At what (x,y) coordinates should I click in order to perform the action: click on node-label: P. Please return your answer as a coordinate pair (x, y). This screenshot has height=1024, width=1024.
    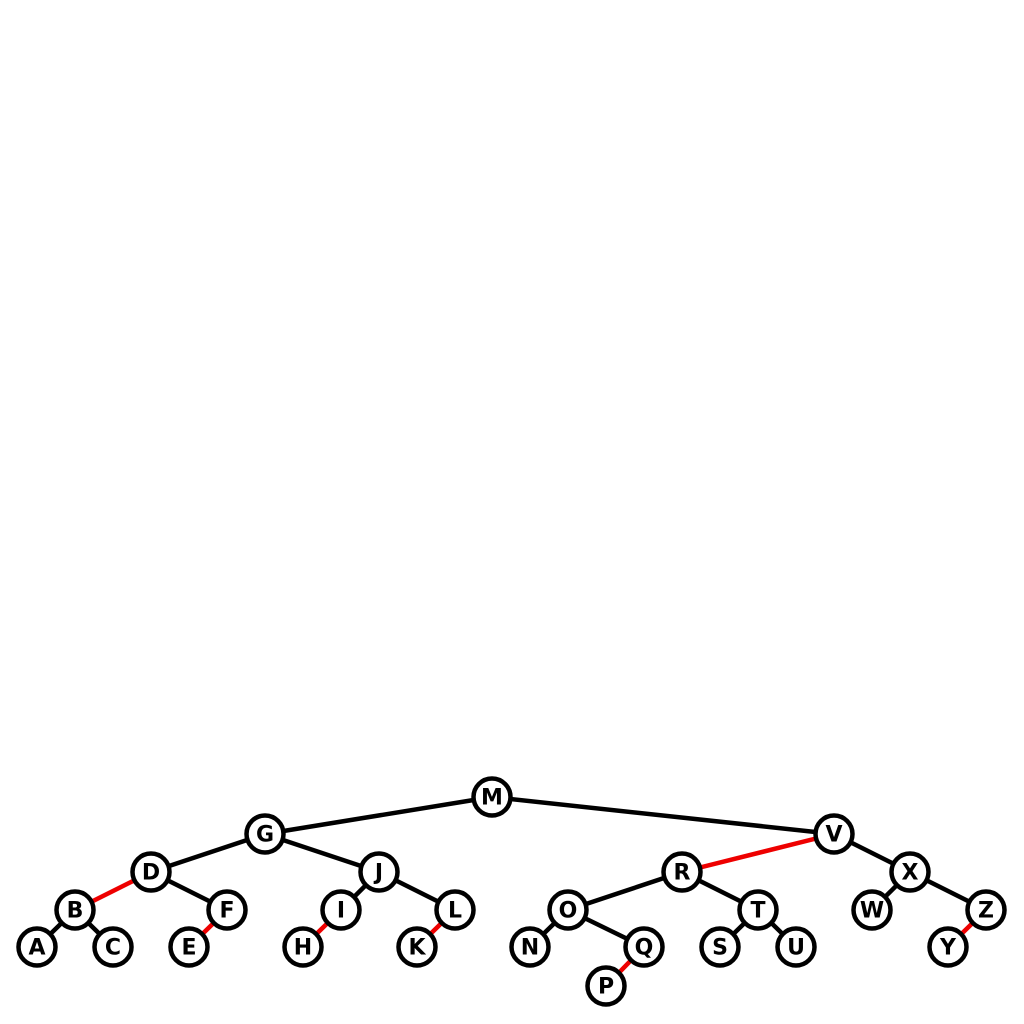
    Looking at the image, I should click on (606, 987).